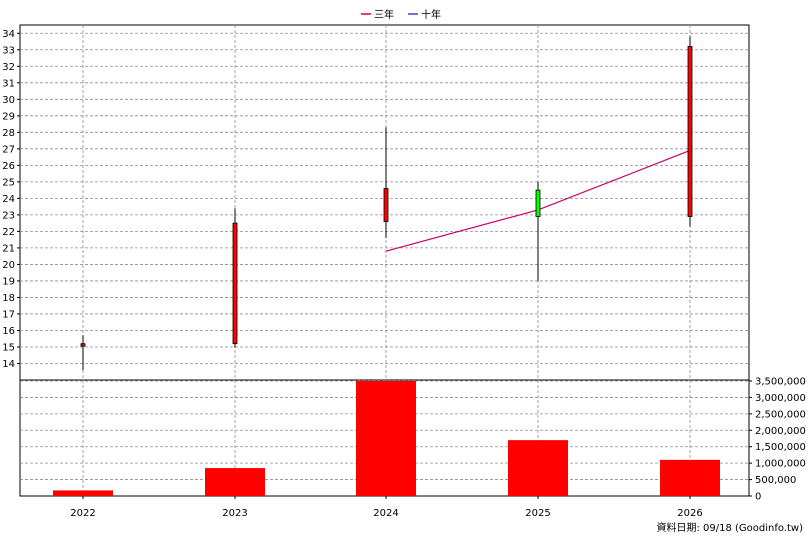  I want to click on x-tick-label: 2024, so click(385, 513).